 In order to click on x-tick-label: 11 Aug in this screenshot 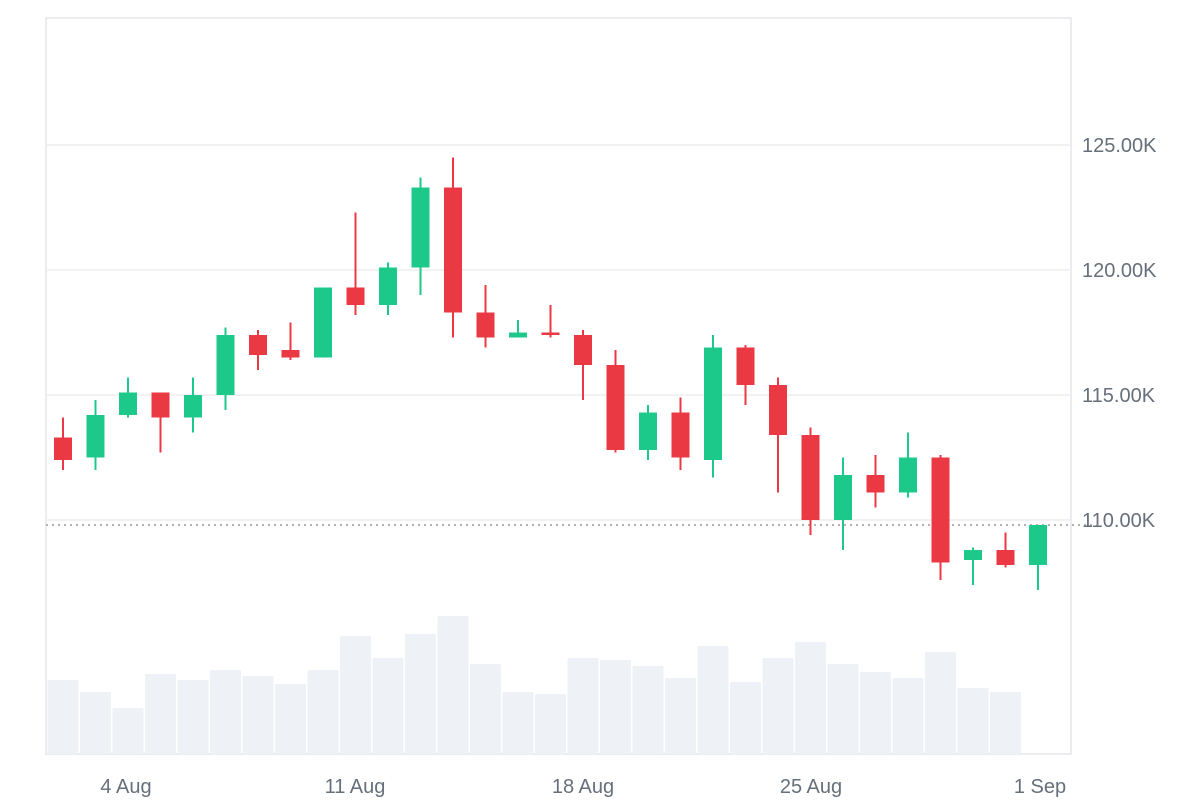, I will do `click(355, 787)`.